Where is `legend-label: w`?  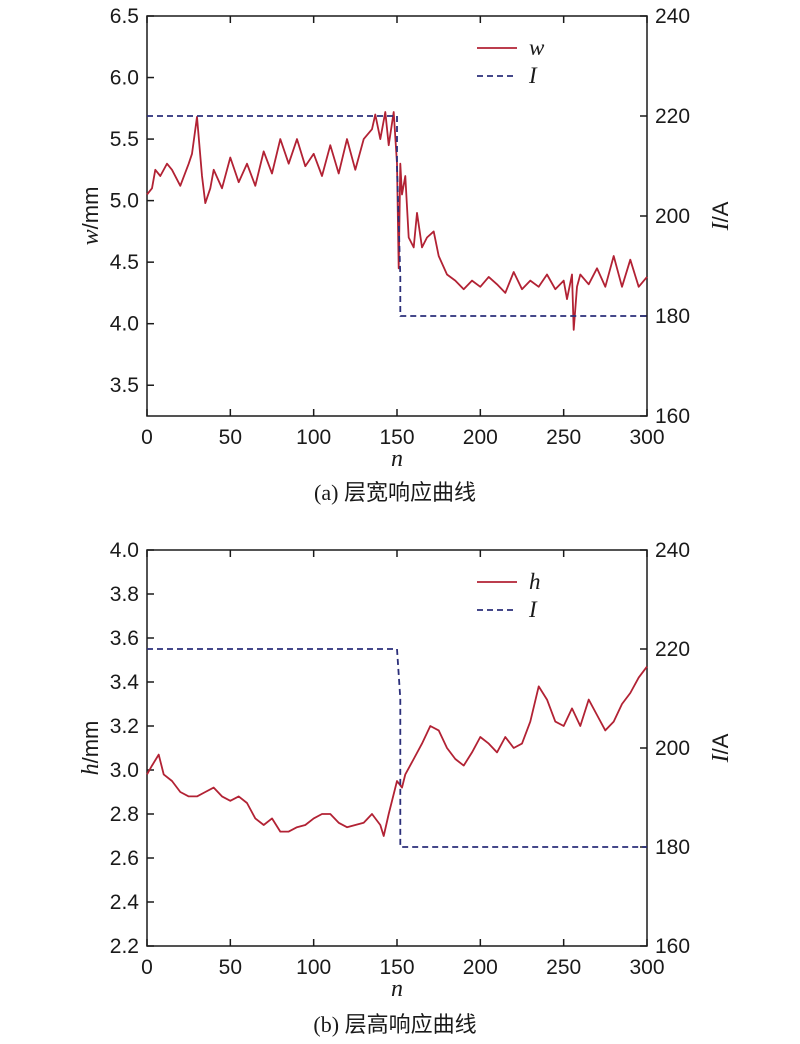
legend-label: w is located at coordinates (537, 47).